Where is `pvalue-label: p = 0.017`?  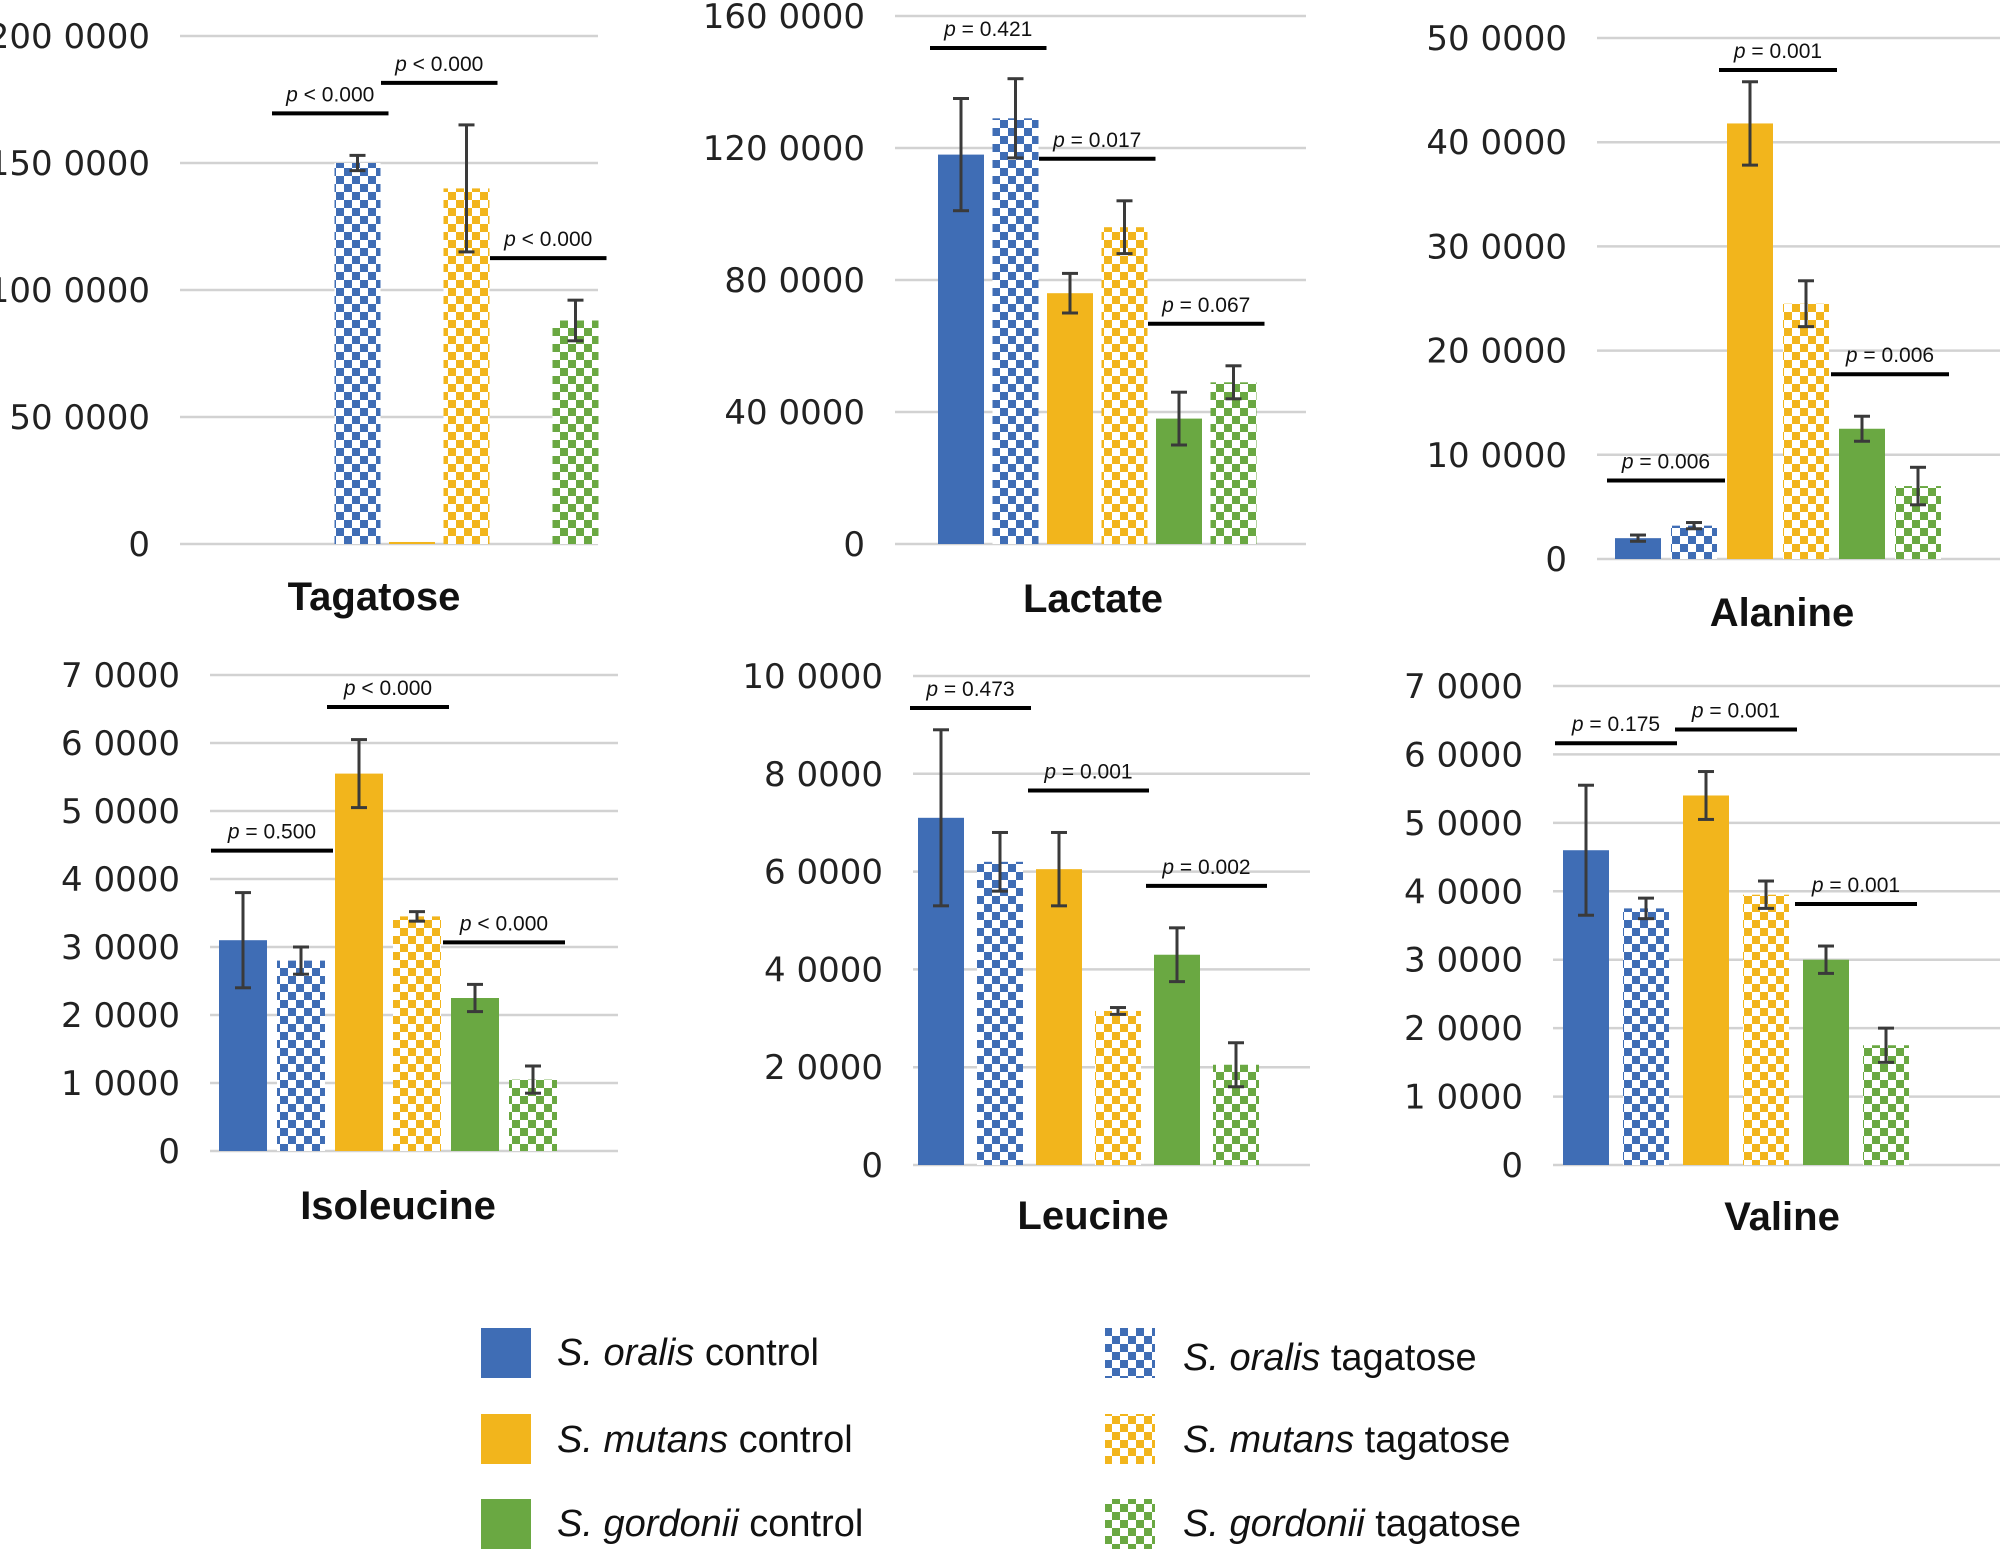
pvalue-label: p = 0.017 is located at coordinates (1096, 140).